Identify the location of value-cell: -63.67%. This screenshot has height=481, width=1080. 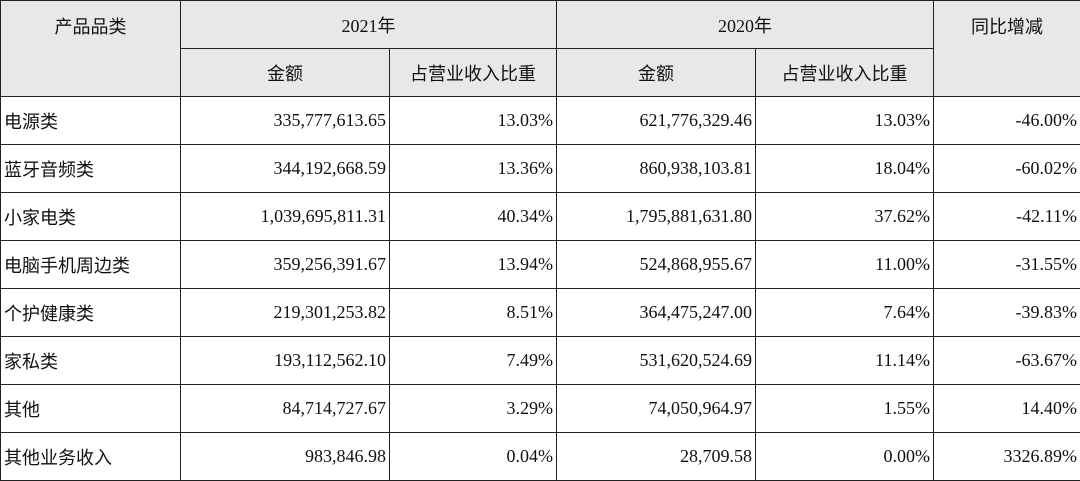
(1007, 361).